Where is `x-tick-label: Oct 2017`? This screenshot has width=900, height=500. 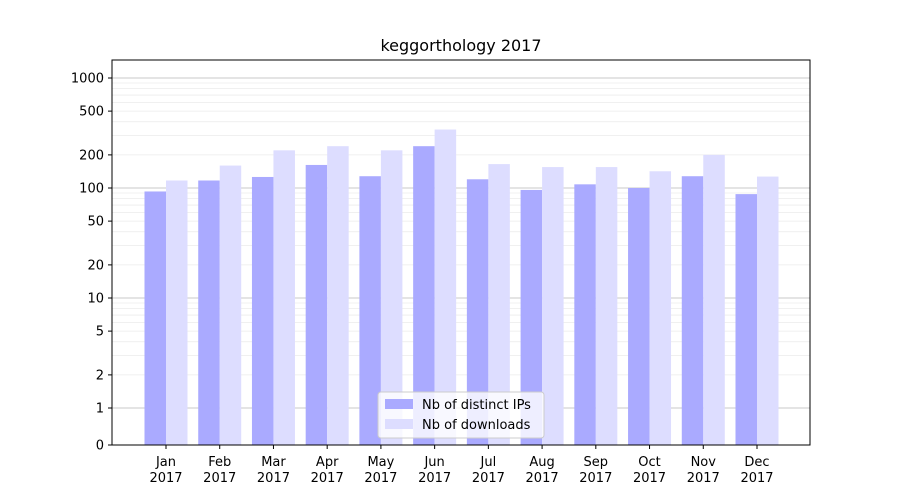
x-tick-label: Oct 2017 is located at coordinates (649, 470).